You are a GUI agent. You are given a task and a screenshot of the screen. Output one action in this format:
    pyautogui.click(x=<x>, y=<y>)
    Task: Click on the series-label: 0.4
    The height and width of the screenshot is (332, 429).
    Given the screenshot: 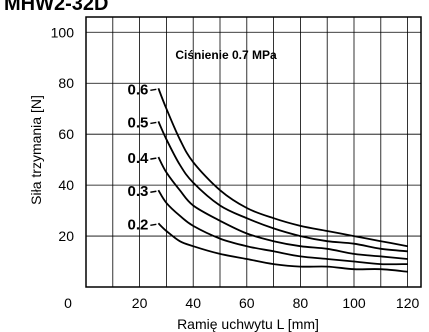 What is the action you would take?
    pyautogui.click(x=139, y=158)
    